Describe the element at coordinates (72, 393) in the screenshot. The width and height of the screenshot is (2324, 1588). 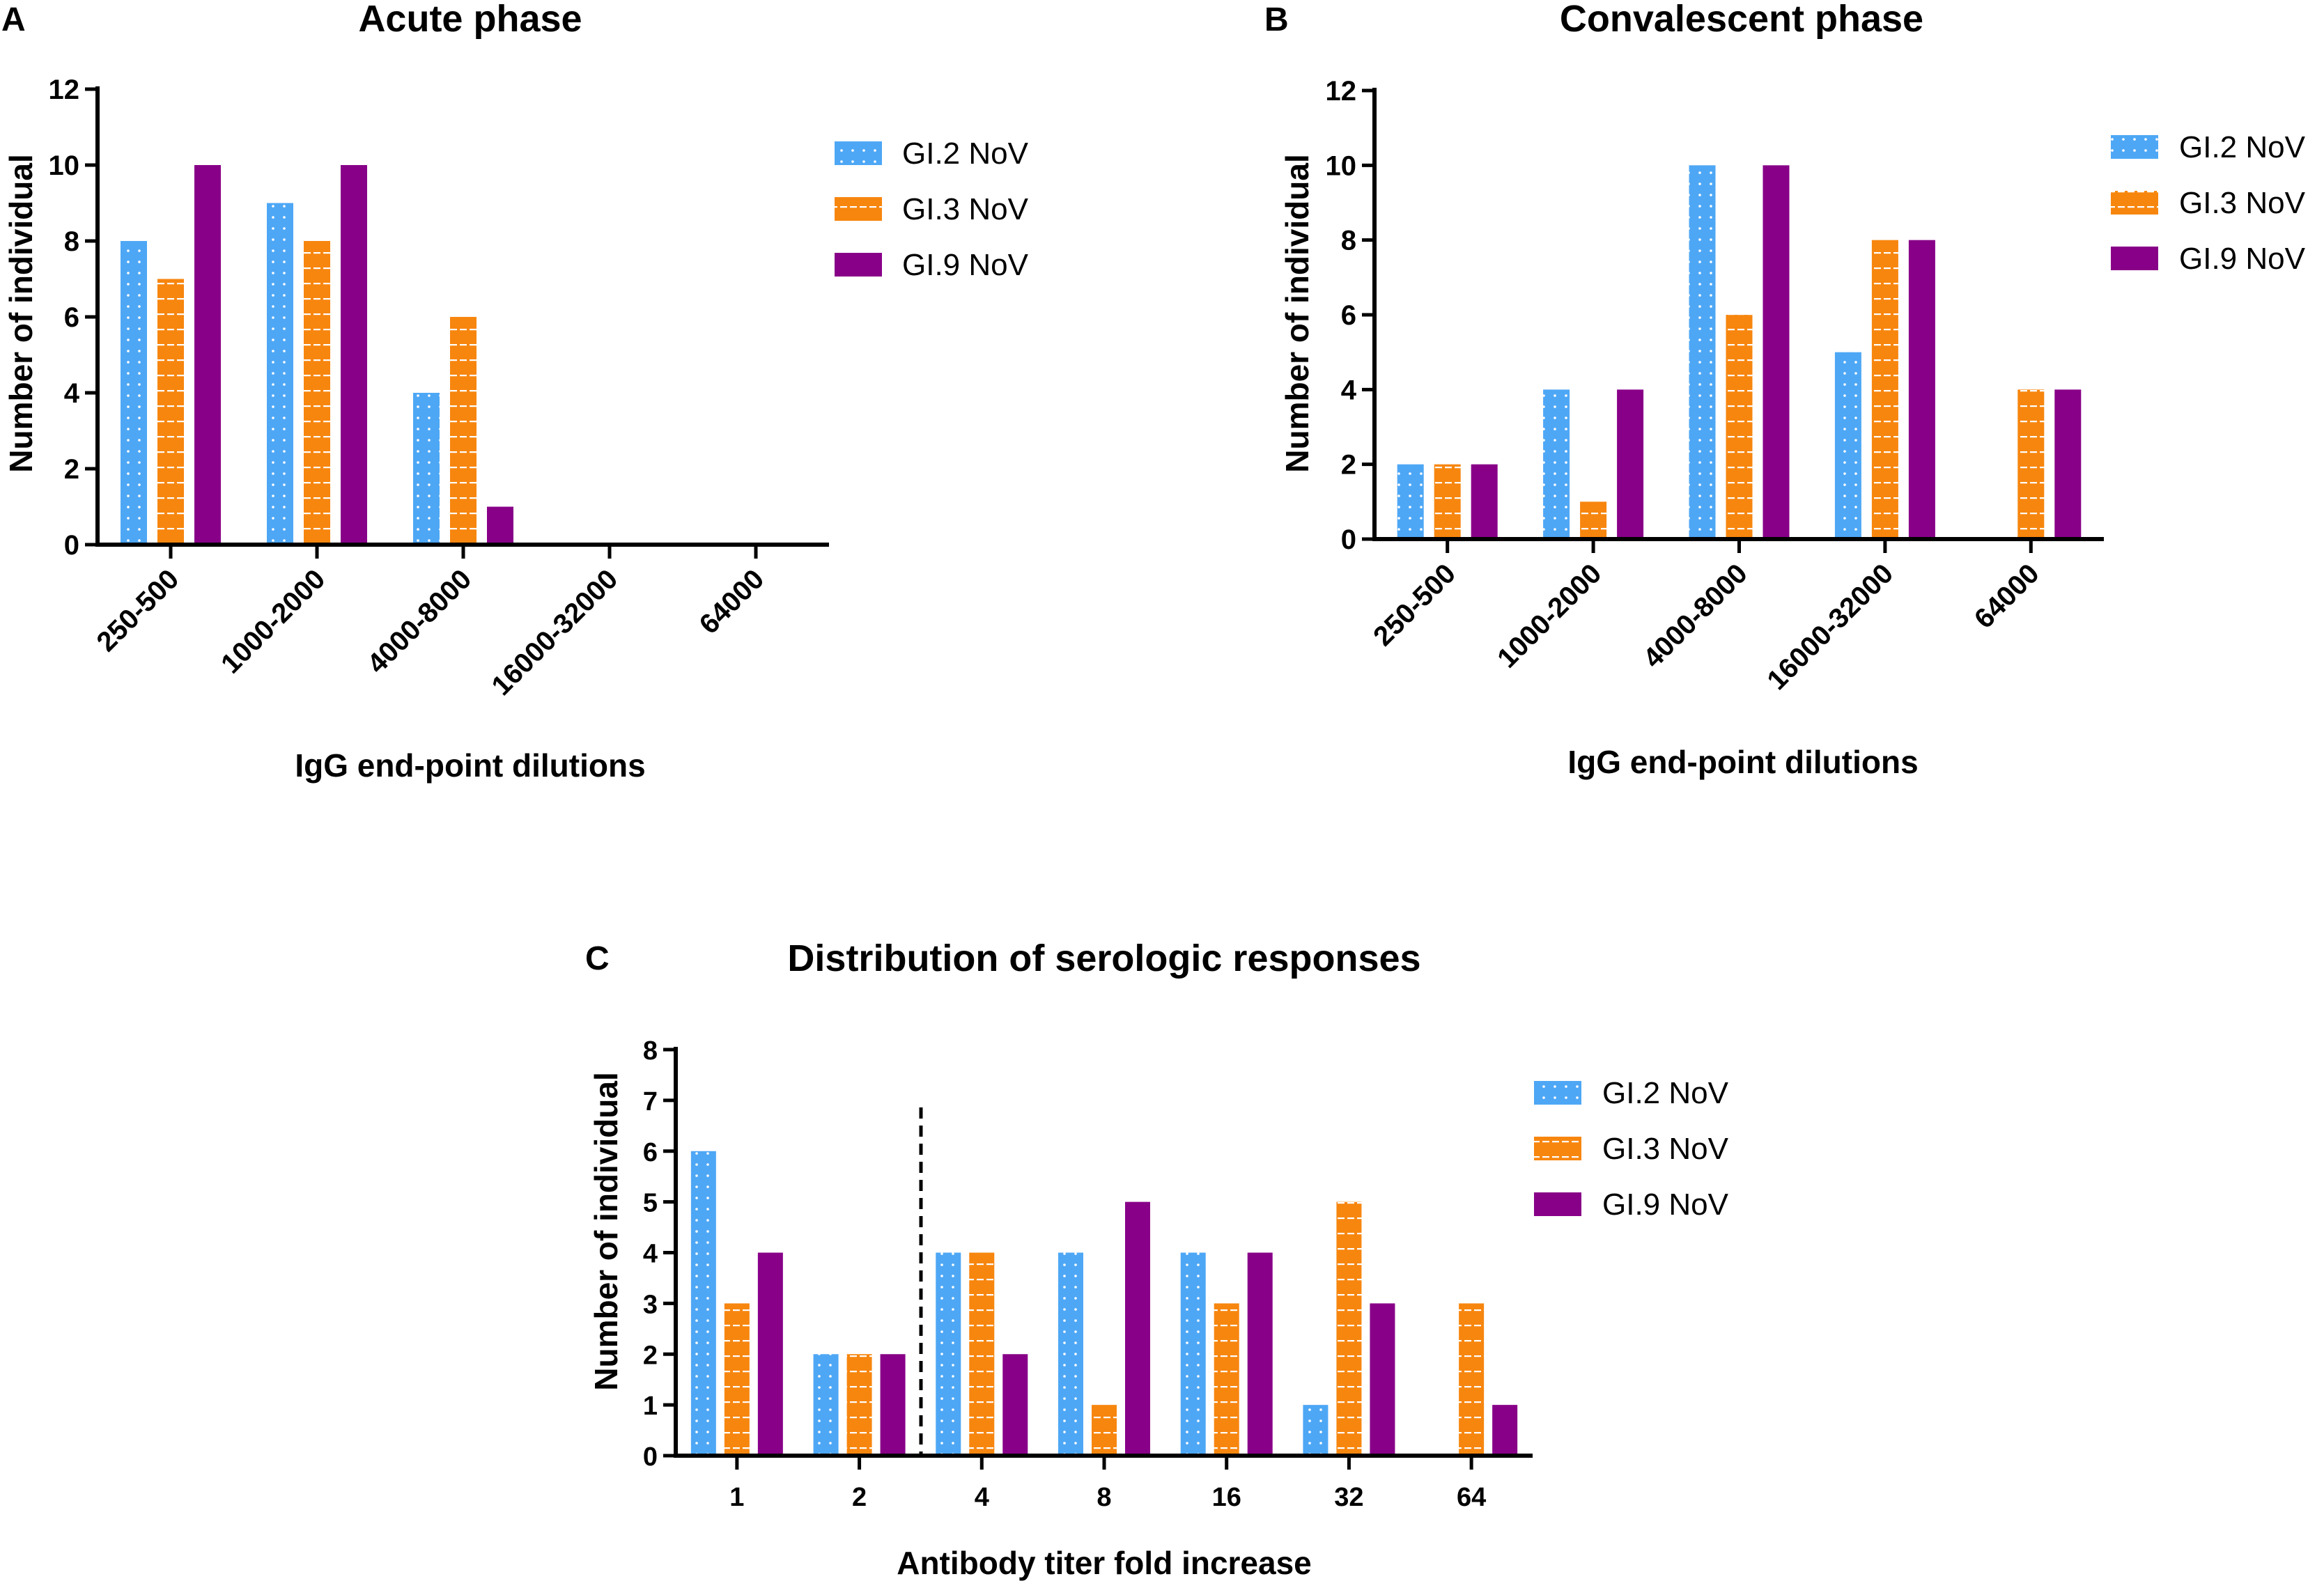
I see `y-tick-label-a-2: 4` at that location.